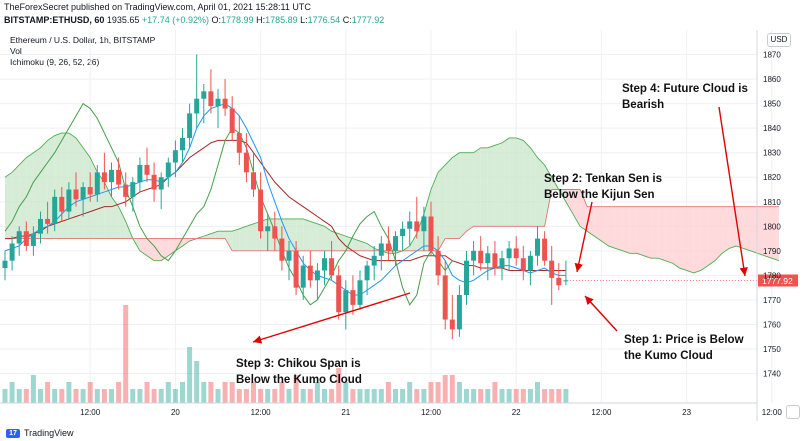  What do you see at coordinates (686, 412) in the screenshot?
I see `x-tick-label: 23` at bounding box center [686, 412].